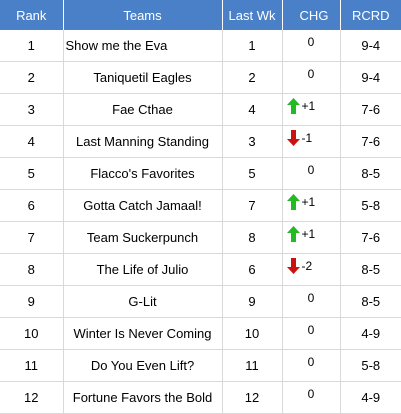  I want to click on table-row: 2 Taniquetil Eagles 2 0 9-4, so click(200, 77).